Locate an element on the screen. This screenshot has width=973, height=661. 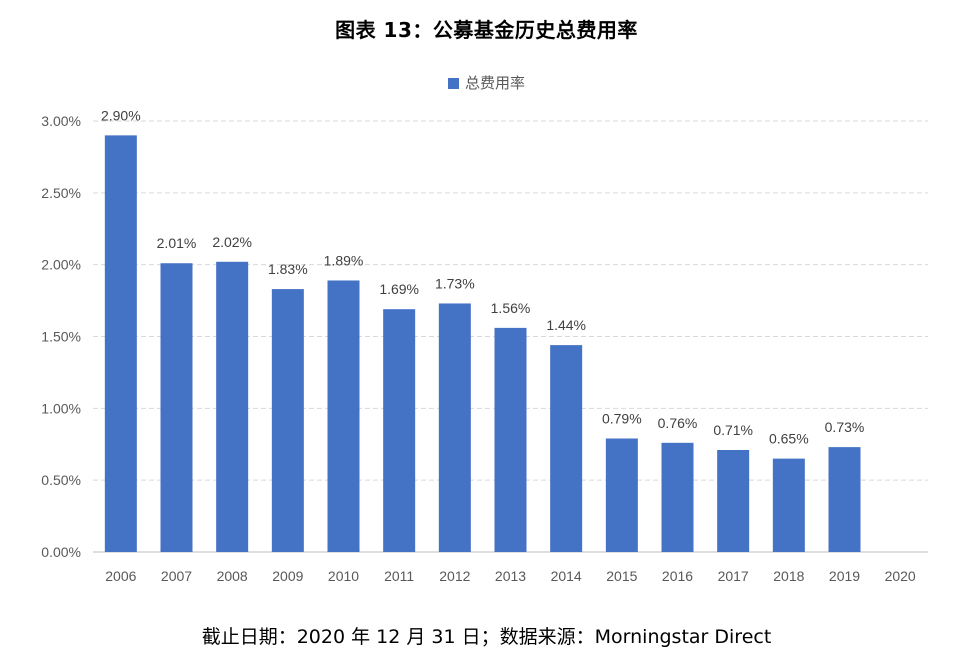
data-label: 1.73% is located at coordinates (455, 283).